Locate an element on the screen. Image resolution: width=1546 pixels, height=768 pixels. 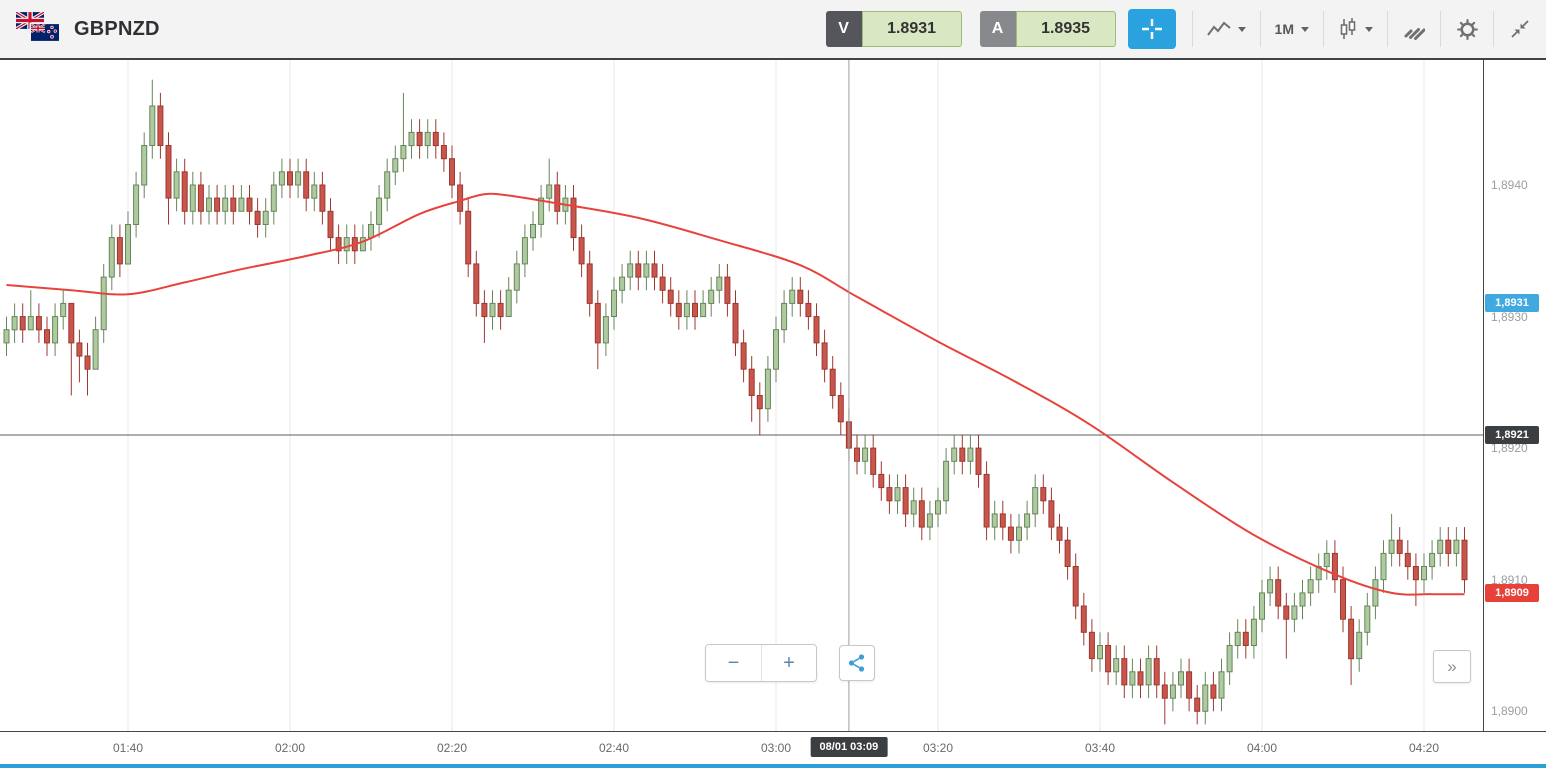
current-price-badge: 1,8931 is located at coordinates (1512, 303).